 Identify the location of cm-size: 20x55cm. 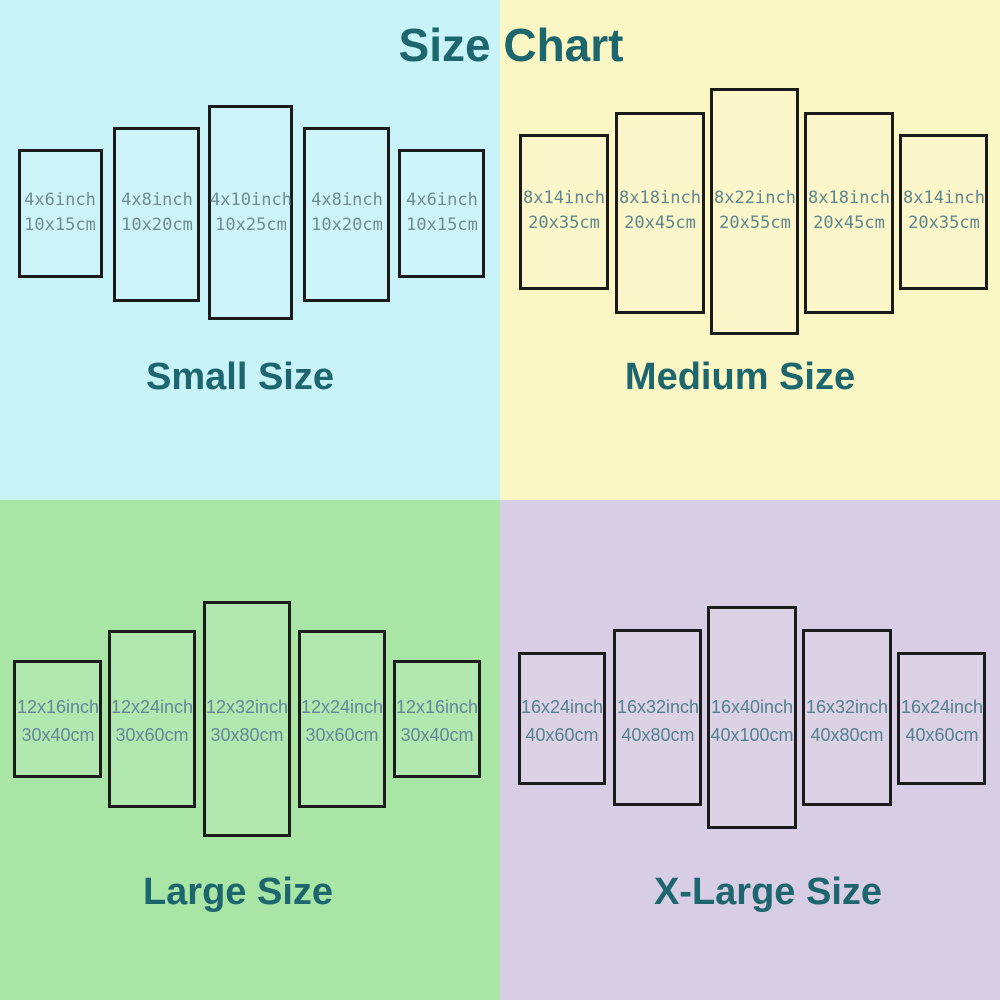
(755, 223).